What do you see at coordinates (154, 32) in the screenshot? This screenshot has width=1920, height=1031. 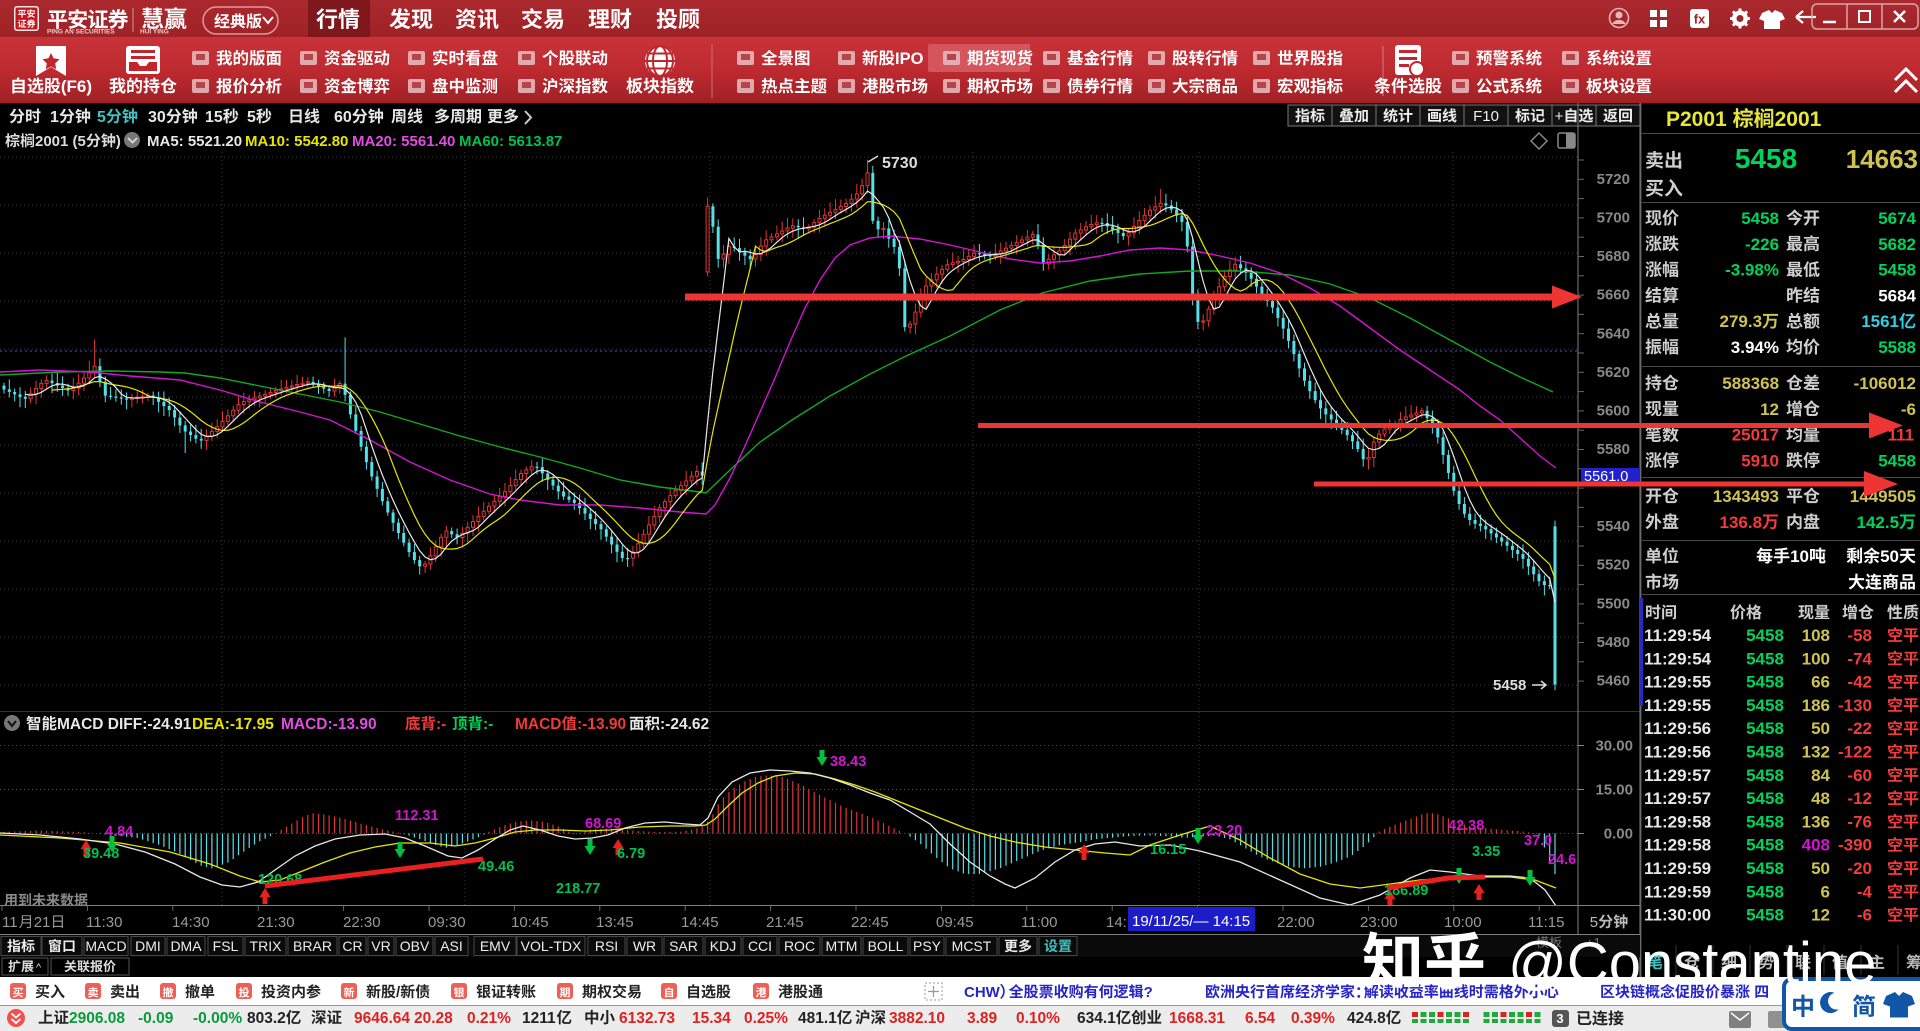 I see `svg-text: HUI YING` at bounding box center [154, 32].